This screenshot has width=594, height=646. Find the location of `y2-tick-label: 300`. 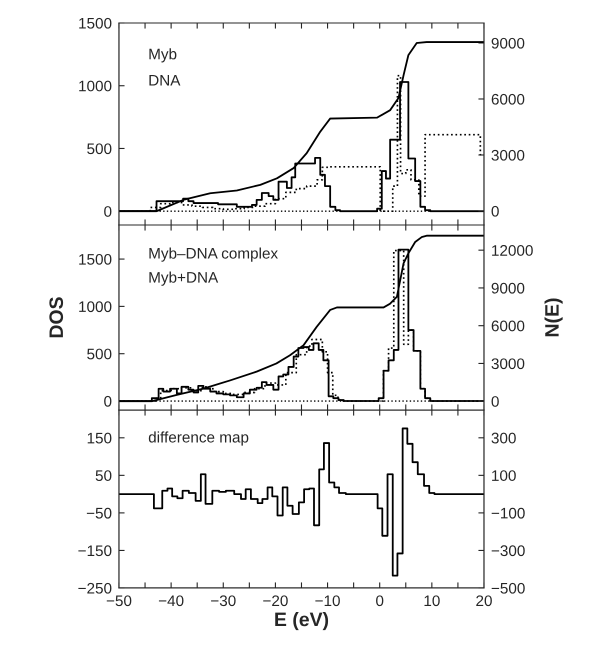

y2-tick-label: 300 is located at coordinates (504, 438).